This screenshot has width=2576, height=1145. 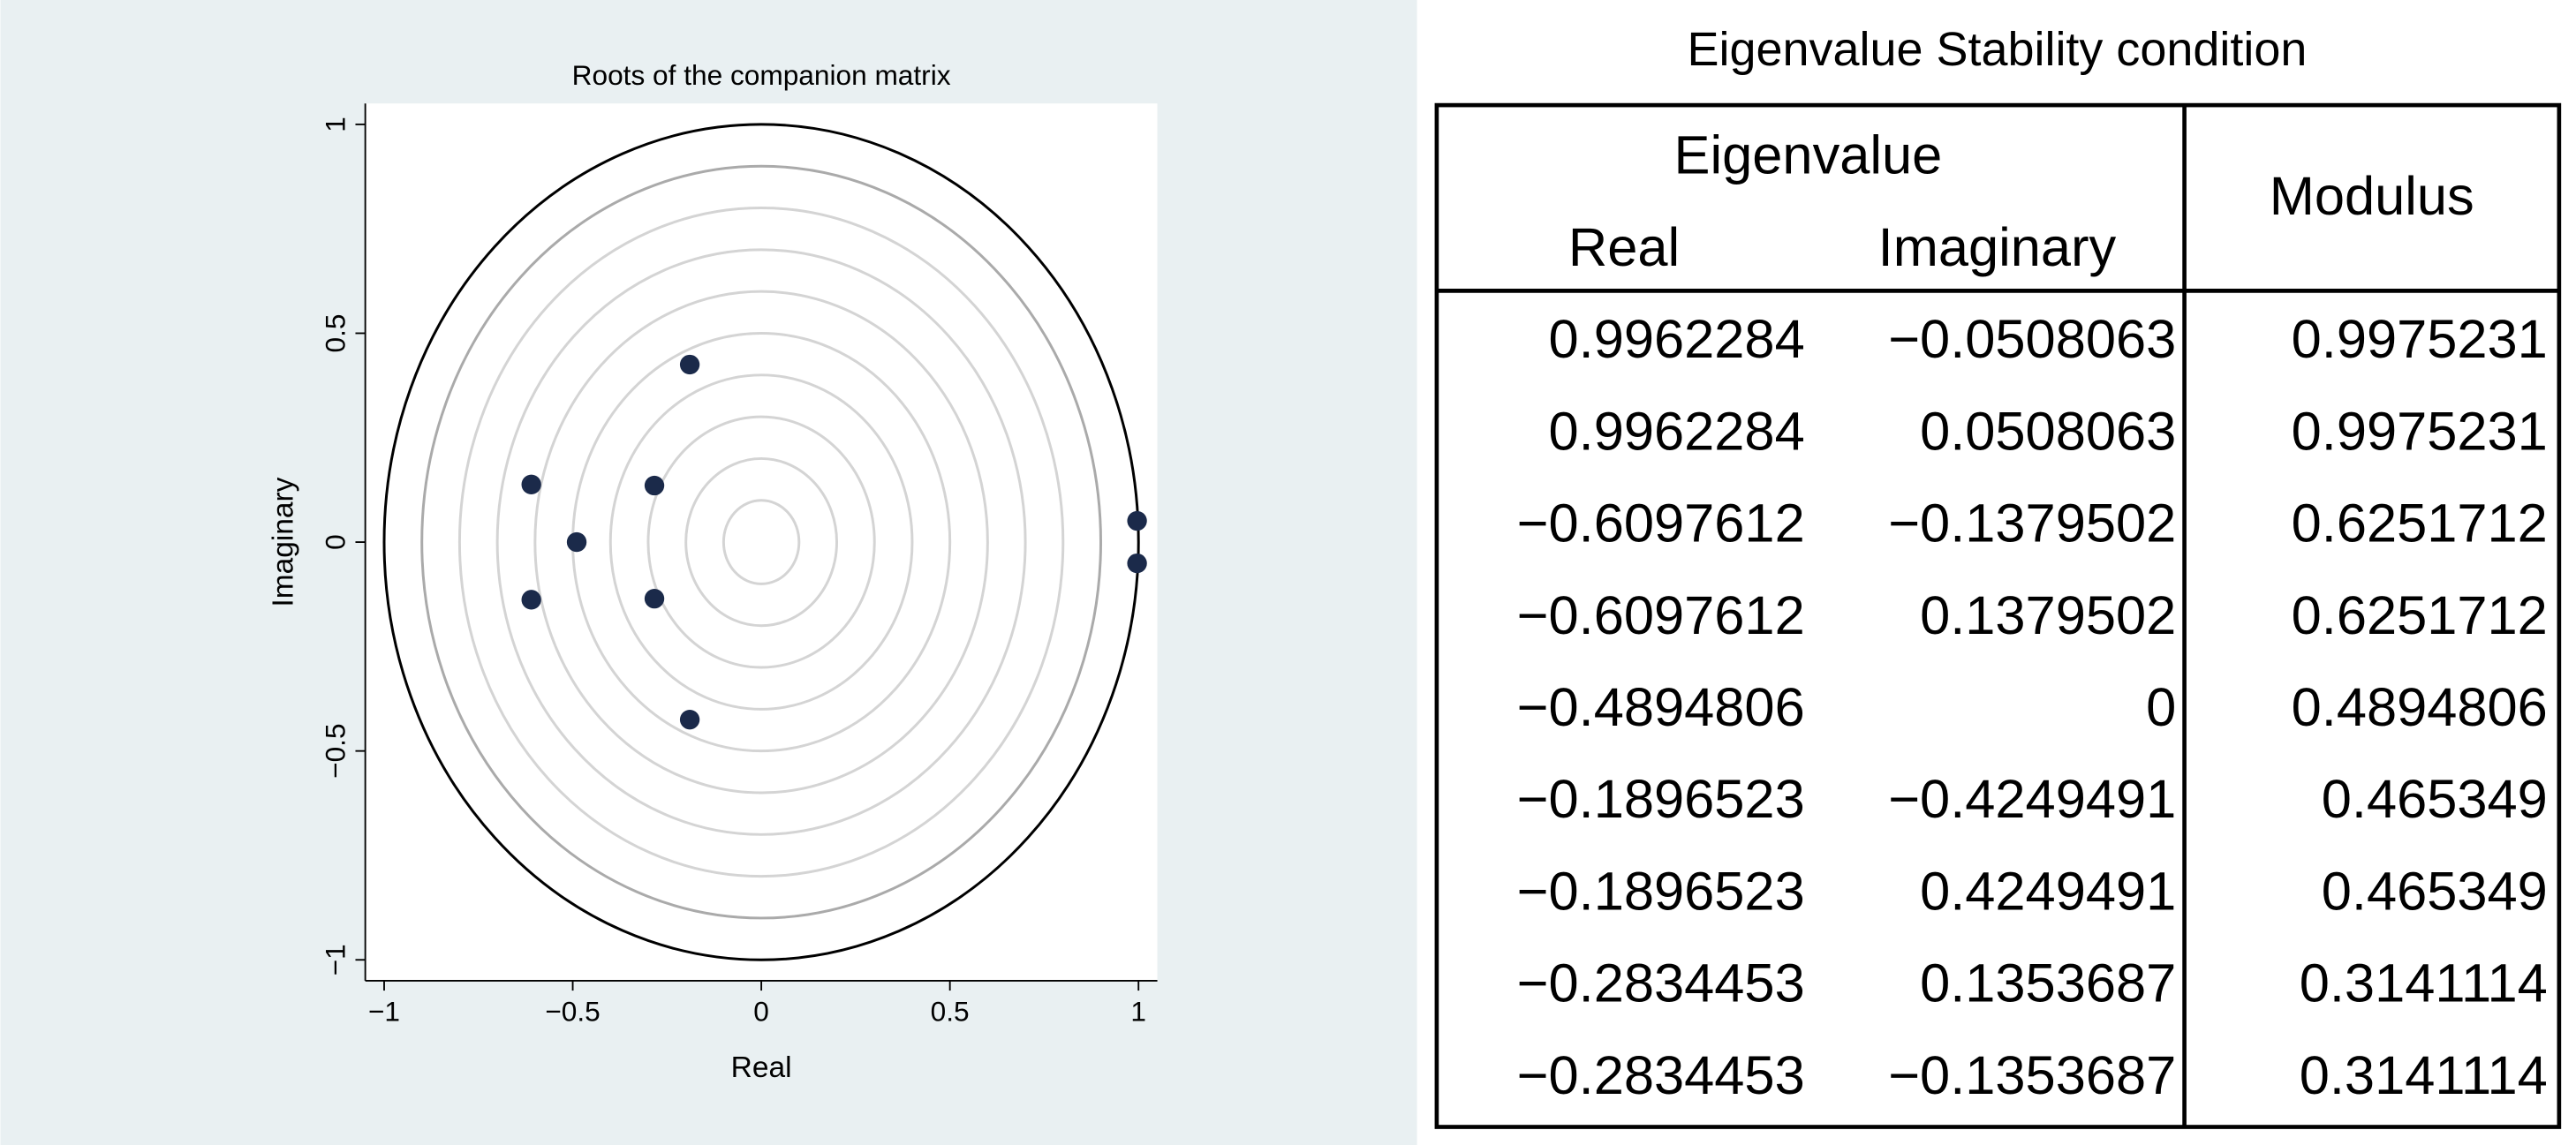 I want to click on group-header: Eigenvalue, so click(x=1809, y=155).